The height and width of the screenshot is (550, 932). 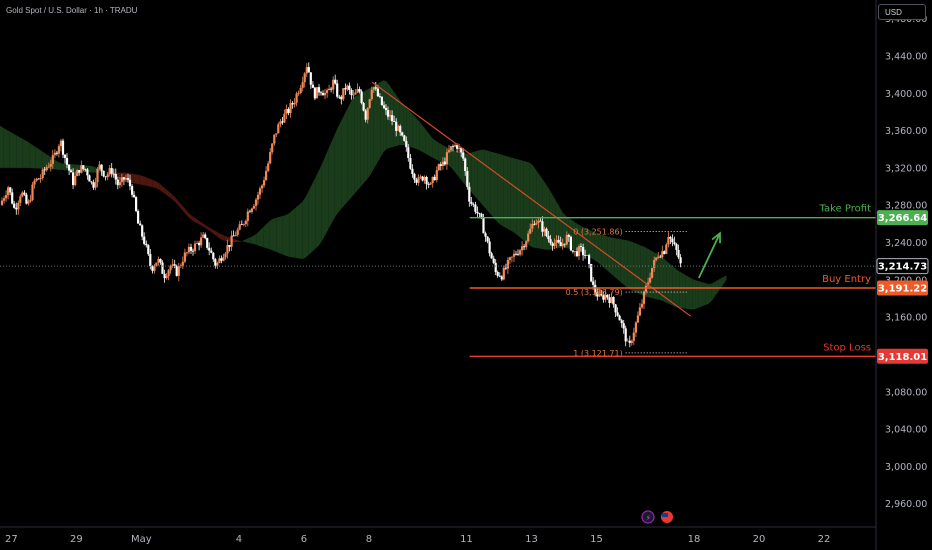 I want to click on level-label: Stop Loss, so click(x=847, y=347).